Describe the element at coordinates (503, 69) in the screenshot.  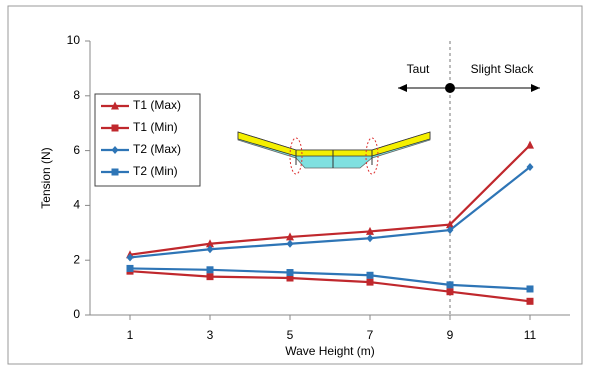
I see `annotation: Slight Slack` at that location.